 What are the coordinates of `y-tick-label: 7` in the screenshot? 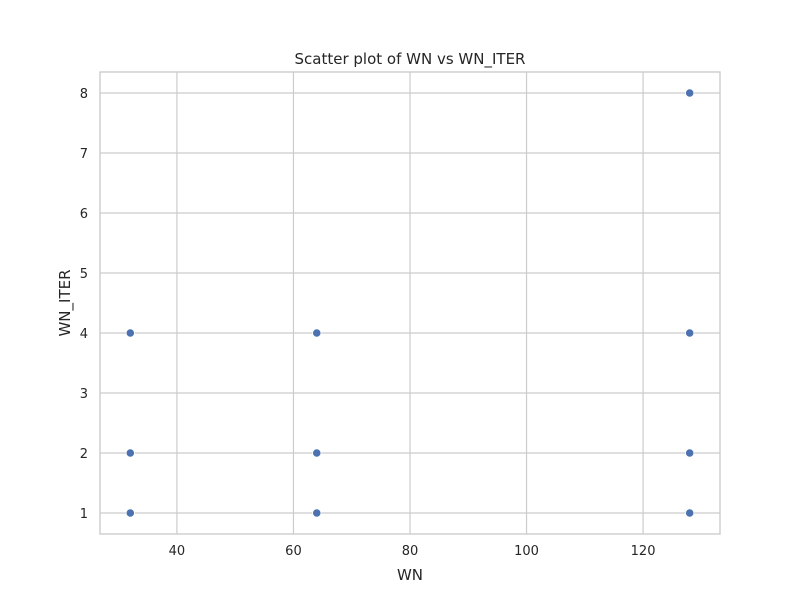 It's located at (84, 154).